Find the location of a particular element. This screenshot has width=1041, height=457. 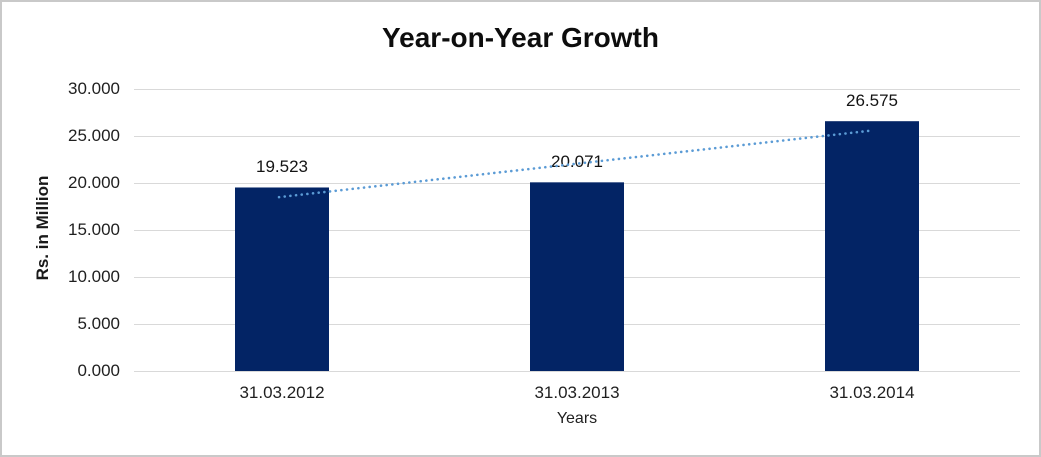

y-tick-label: 0.000 is located at coordinates (98, 370).